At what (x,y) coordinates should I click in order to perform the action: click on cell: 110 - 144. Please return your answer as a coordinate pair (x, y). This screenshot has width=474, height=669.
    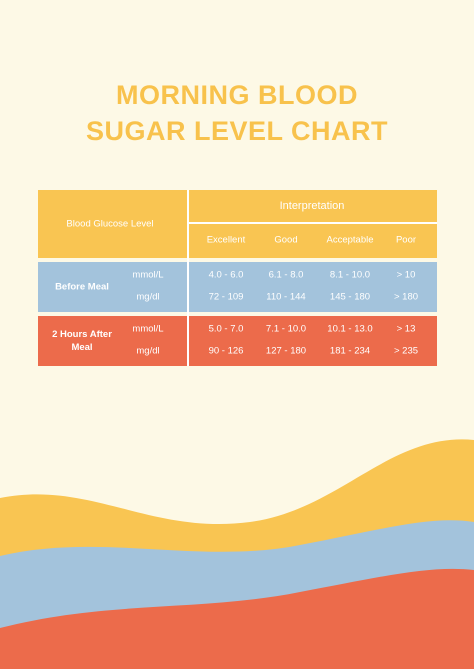
    Looking at the image, I should click on (286, 297).